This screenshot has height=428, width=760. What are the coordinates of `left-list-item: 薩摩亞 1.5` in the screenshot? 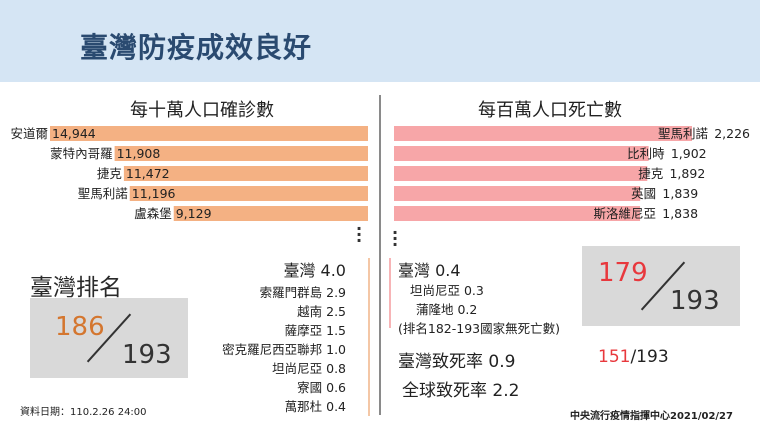 It's located at (315, 330).